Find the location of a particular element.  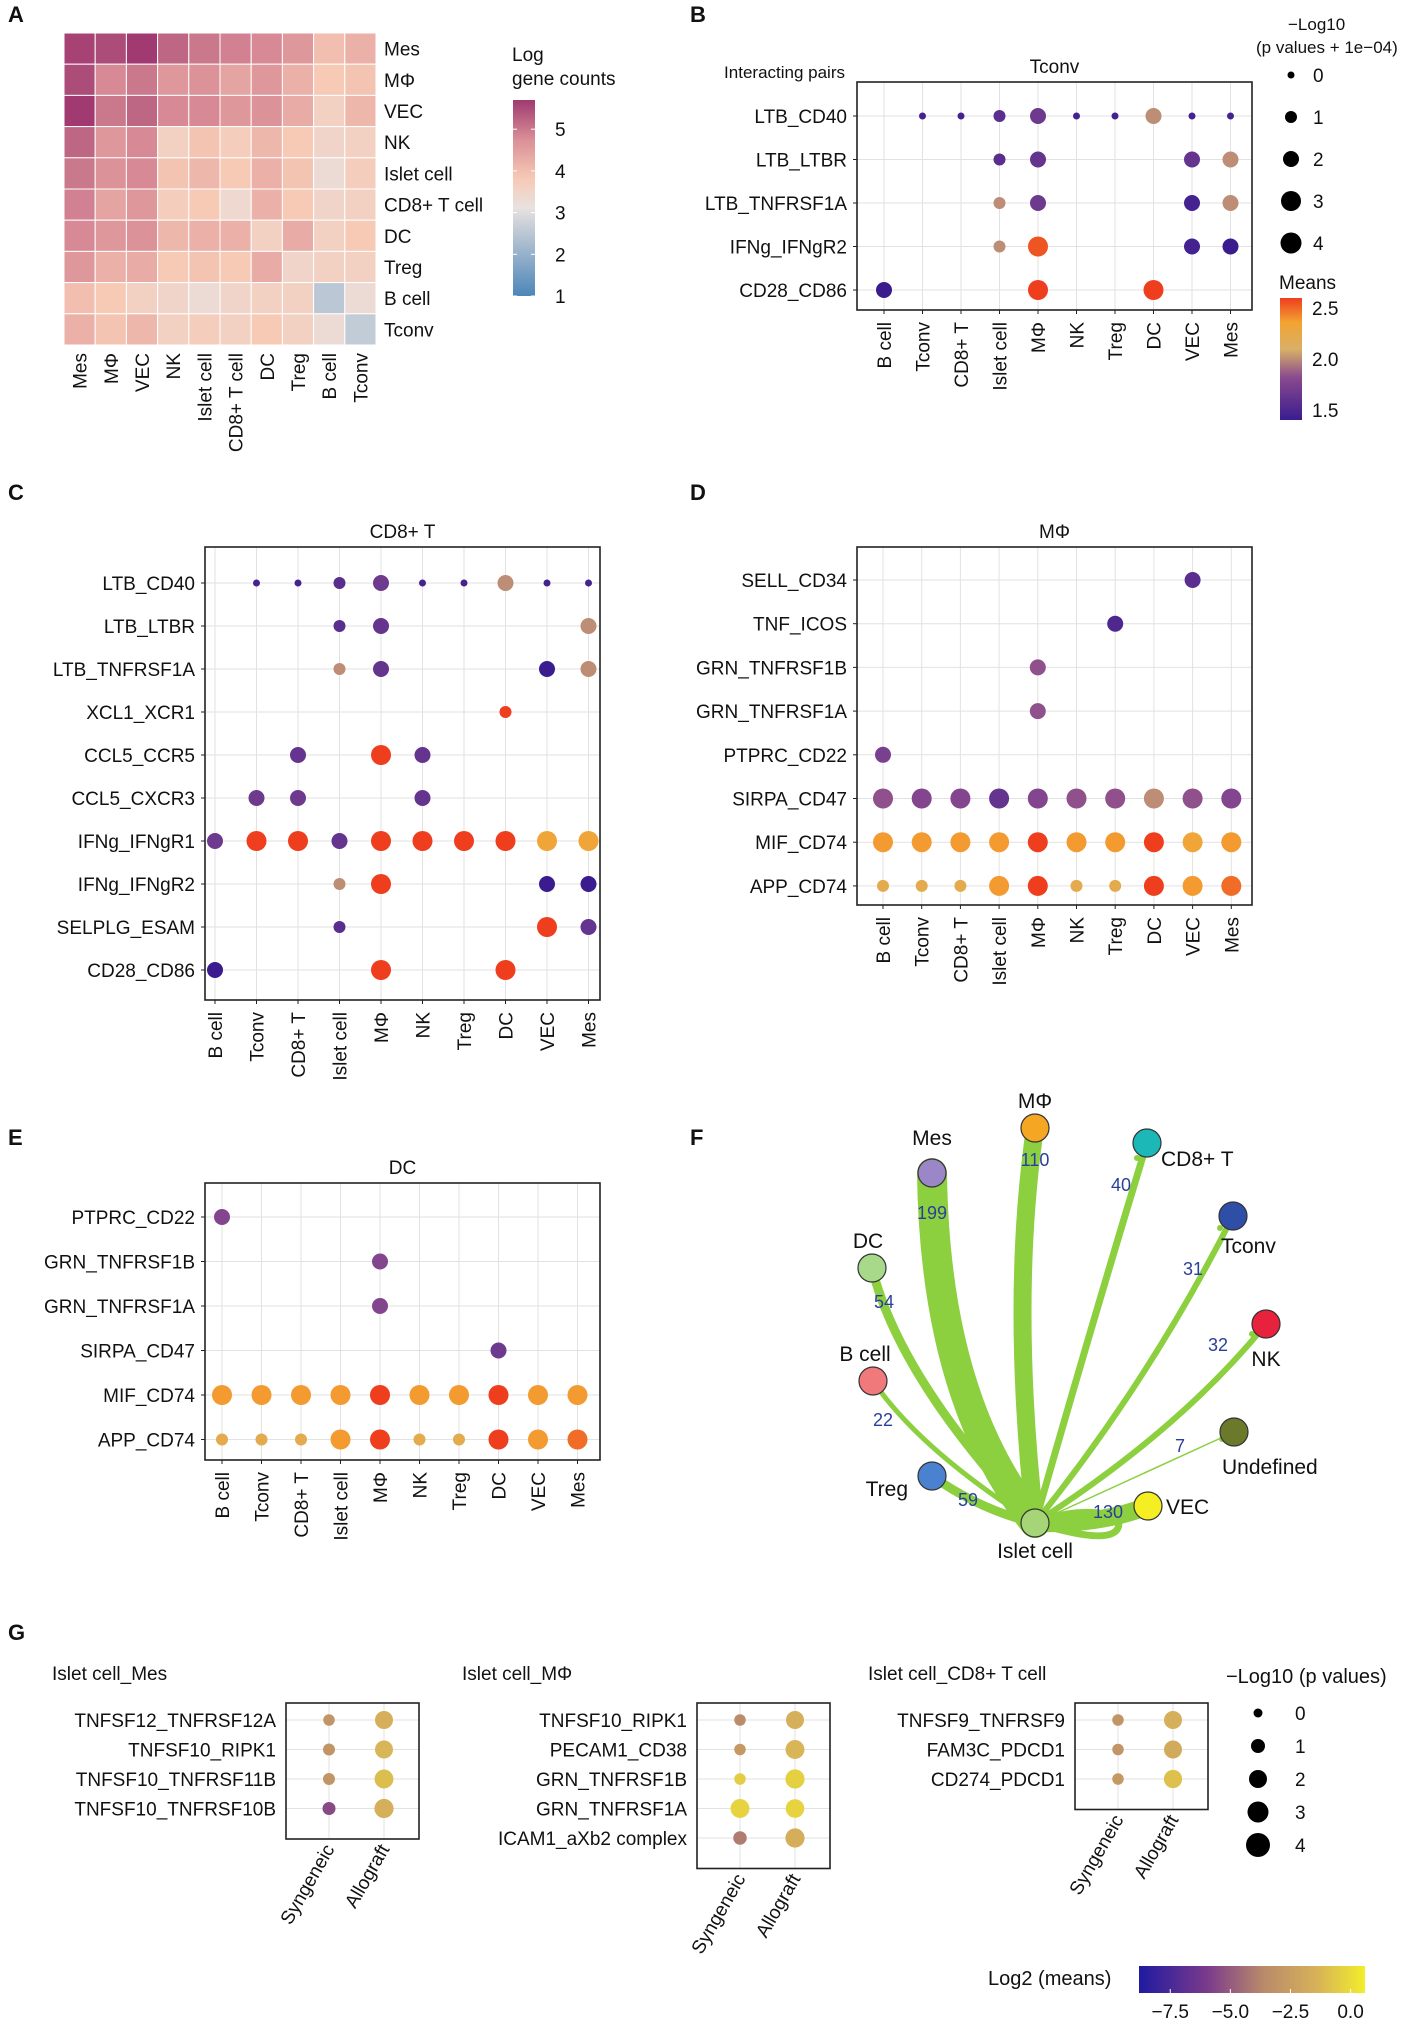

node-count: 7 is located at coordinates (1180, 1446).